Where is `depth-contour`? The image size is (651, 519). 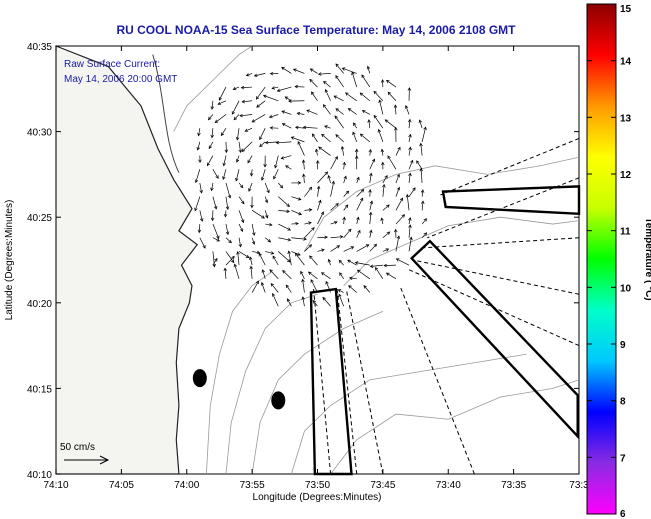 depth-contour is located at coordinates (408, 414).